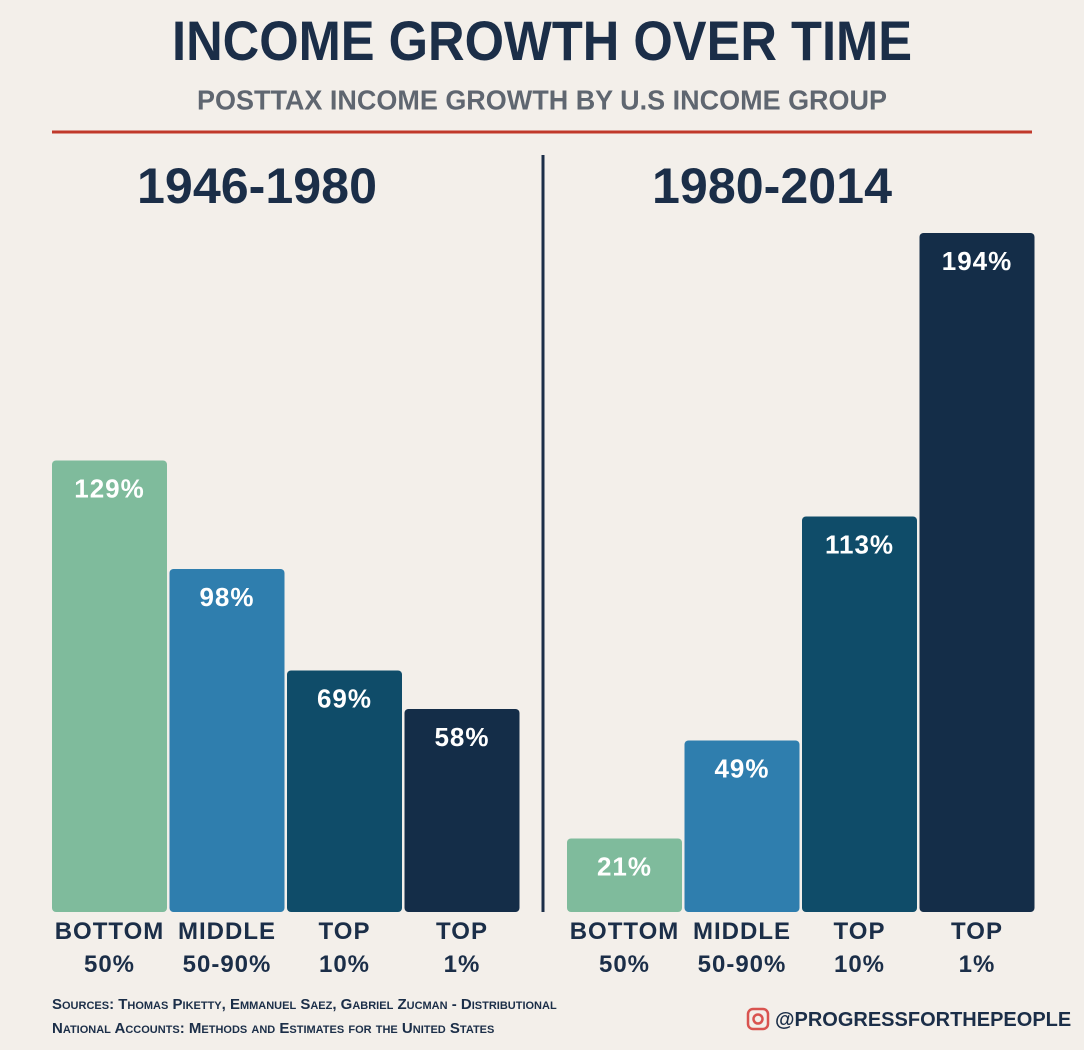  Describe the element at coordinates (257, 186) in the screenshot. I see `panel-title: 1946-1980` at that location.